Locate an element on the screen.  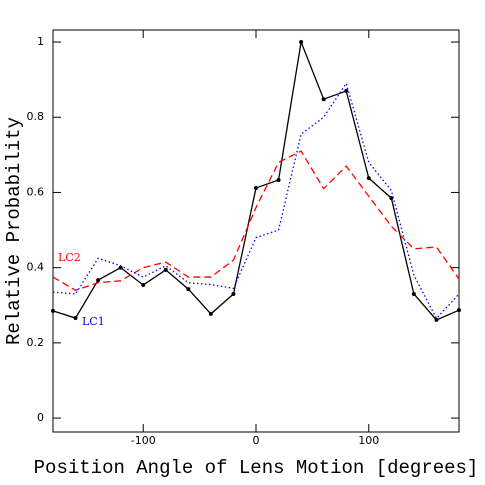
y-axis-label: Relative Probability is located at coordinates (14, 231).